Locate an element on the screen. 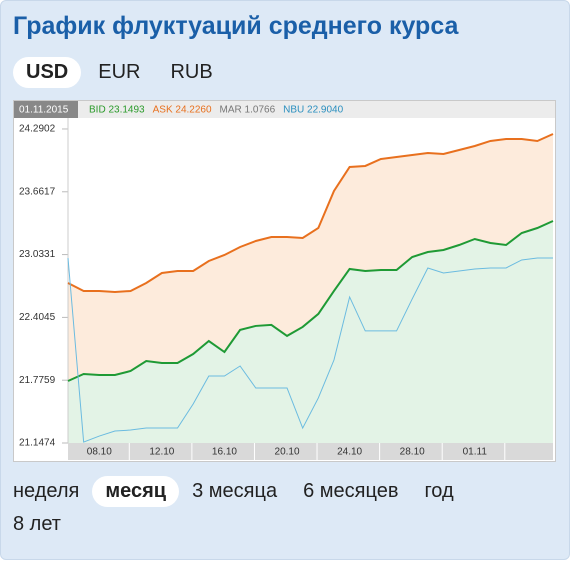  tab: EUR is located at coordinates (119, 72).